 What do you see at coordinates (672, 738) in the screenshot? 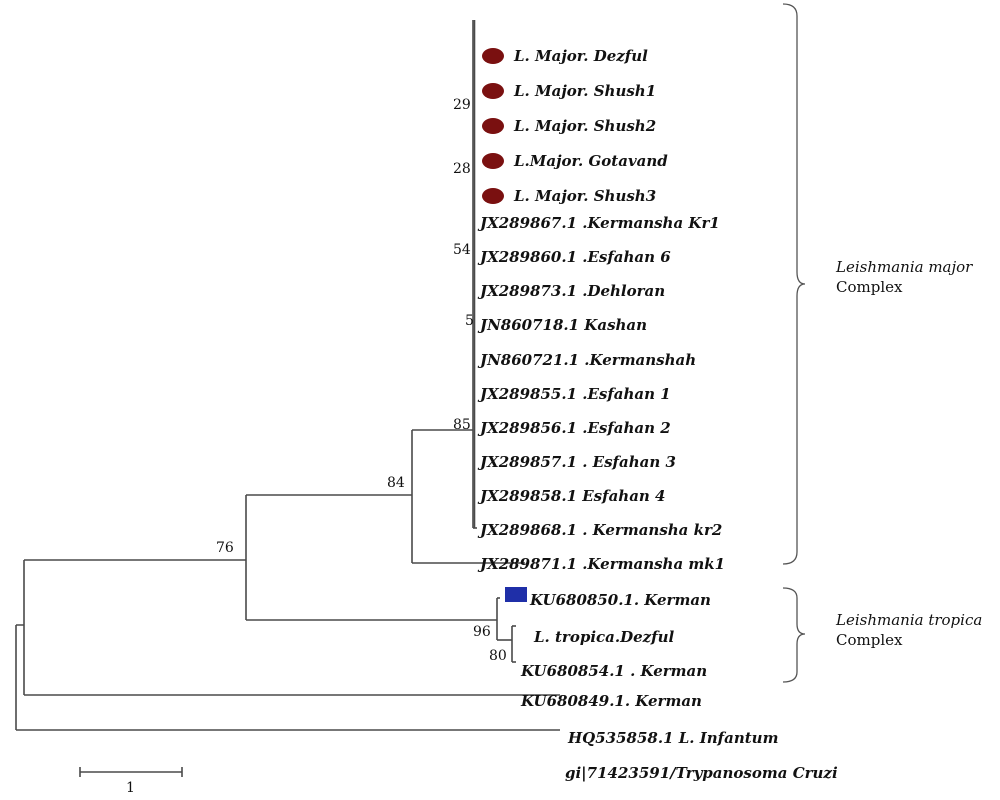
I see `leaf-label: HQ535858.1 L. Infantum` at bounding box center [672, 738].